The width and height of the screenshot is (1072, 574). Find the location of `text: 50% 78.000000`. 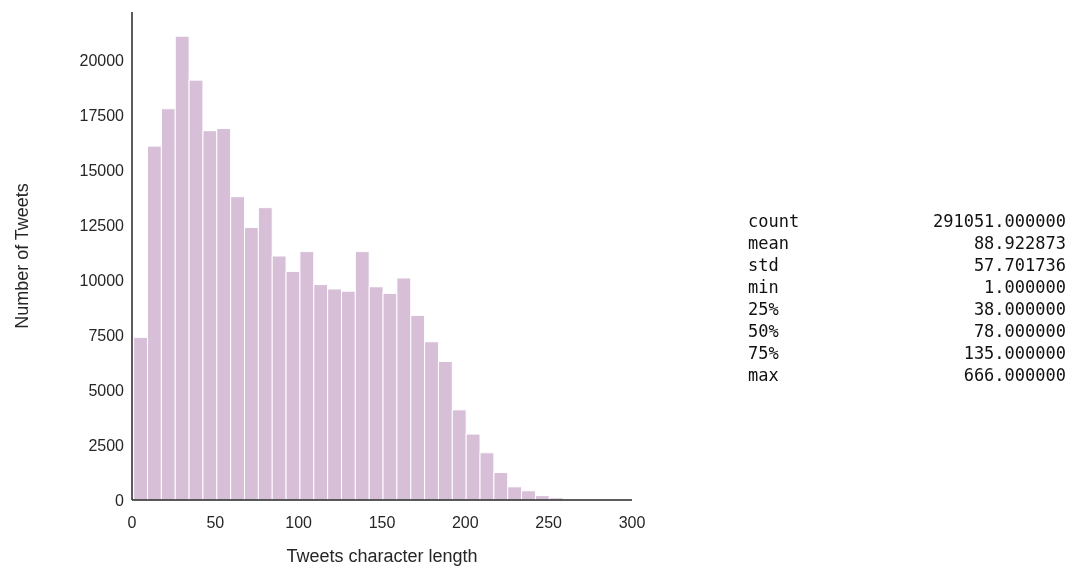

text: 50% 78.000000 is located at coordinates (907, 331).